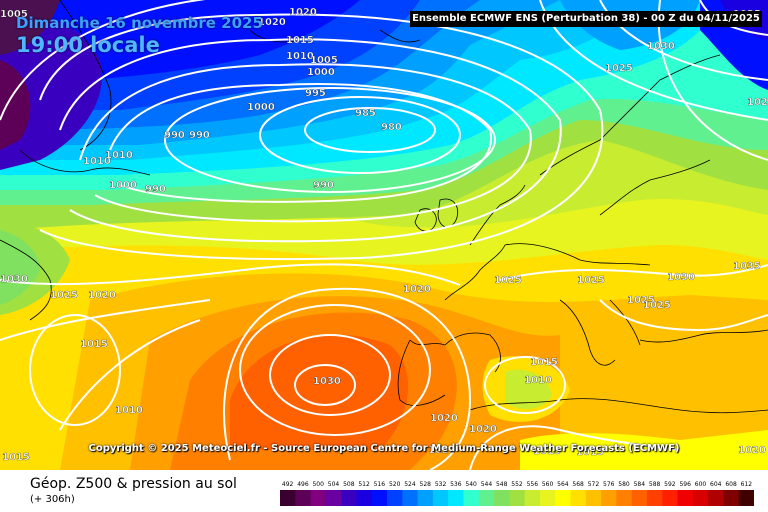 The height and width of the screenshot is (512, 768). What do you see at coordinates (471, 484) in the screenshot?
I see `scale-label: 540` at bounding box center [471, 484].